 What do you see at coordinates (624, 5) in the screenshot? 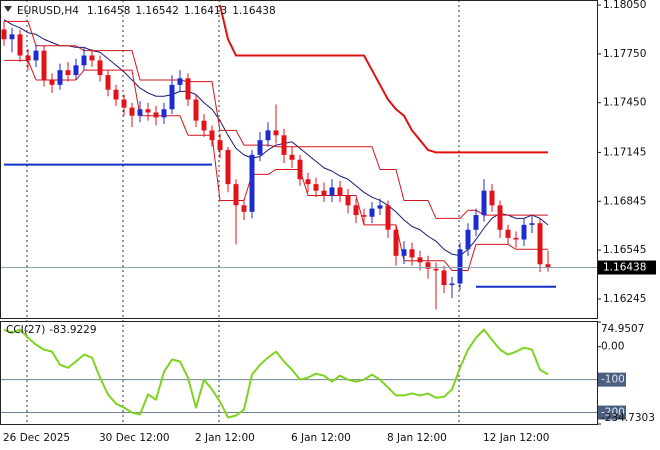
I see `y-tick-label: 1.18050` at bounding box center [624, 5].